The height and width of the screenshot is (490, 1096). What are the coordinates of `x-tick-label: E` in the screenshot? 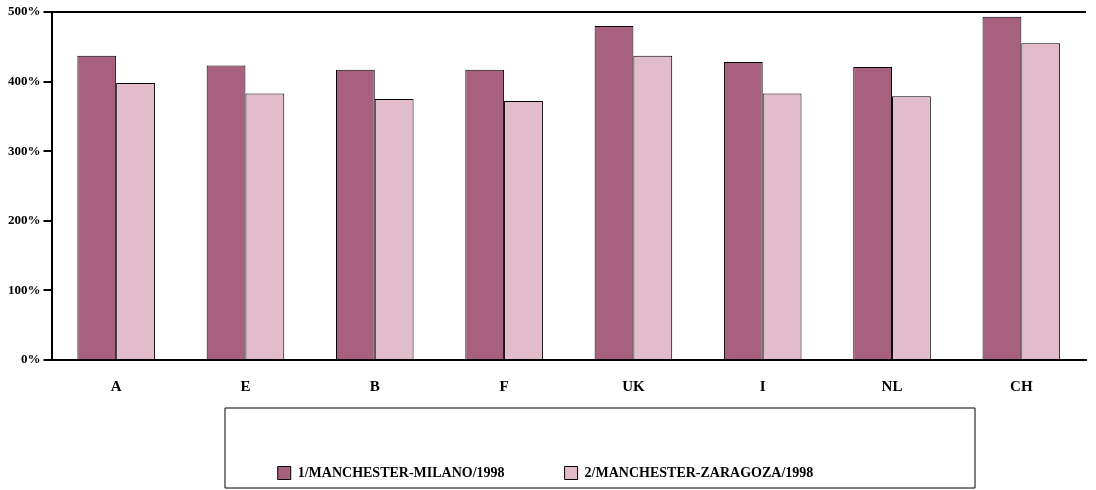 It's located at (245, 385).